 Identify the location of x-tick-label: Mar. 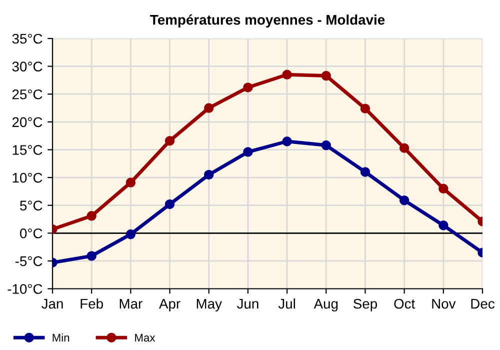
(131, 303).